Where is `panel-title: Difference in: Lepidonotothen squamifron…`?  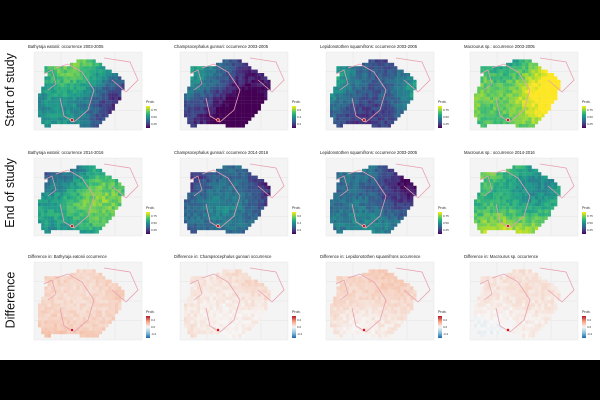
panel-title: Difference in: Lepidonotothen squamifron… is located at coordinates (370, 256).